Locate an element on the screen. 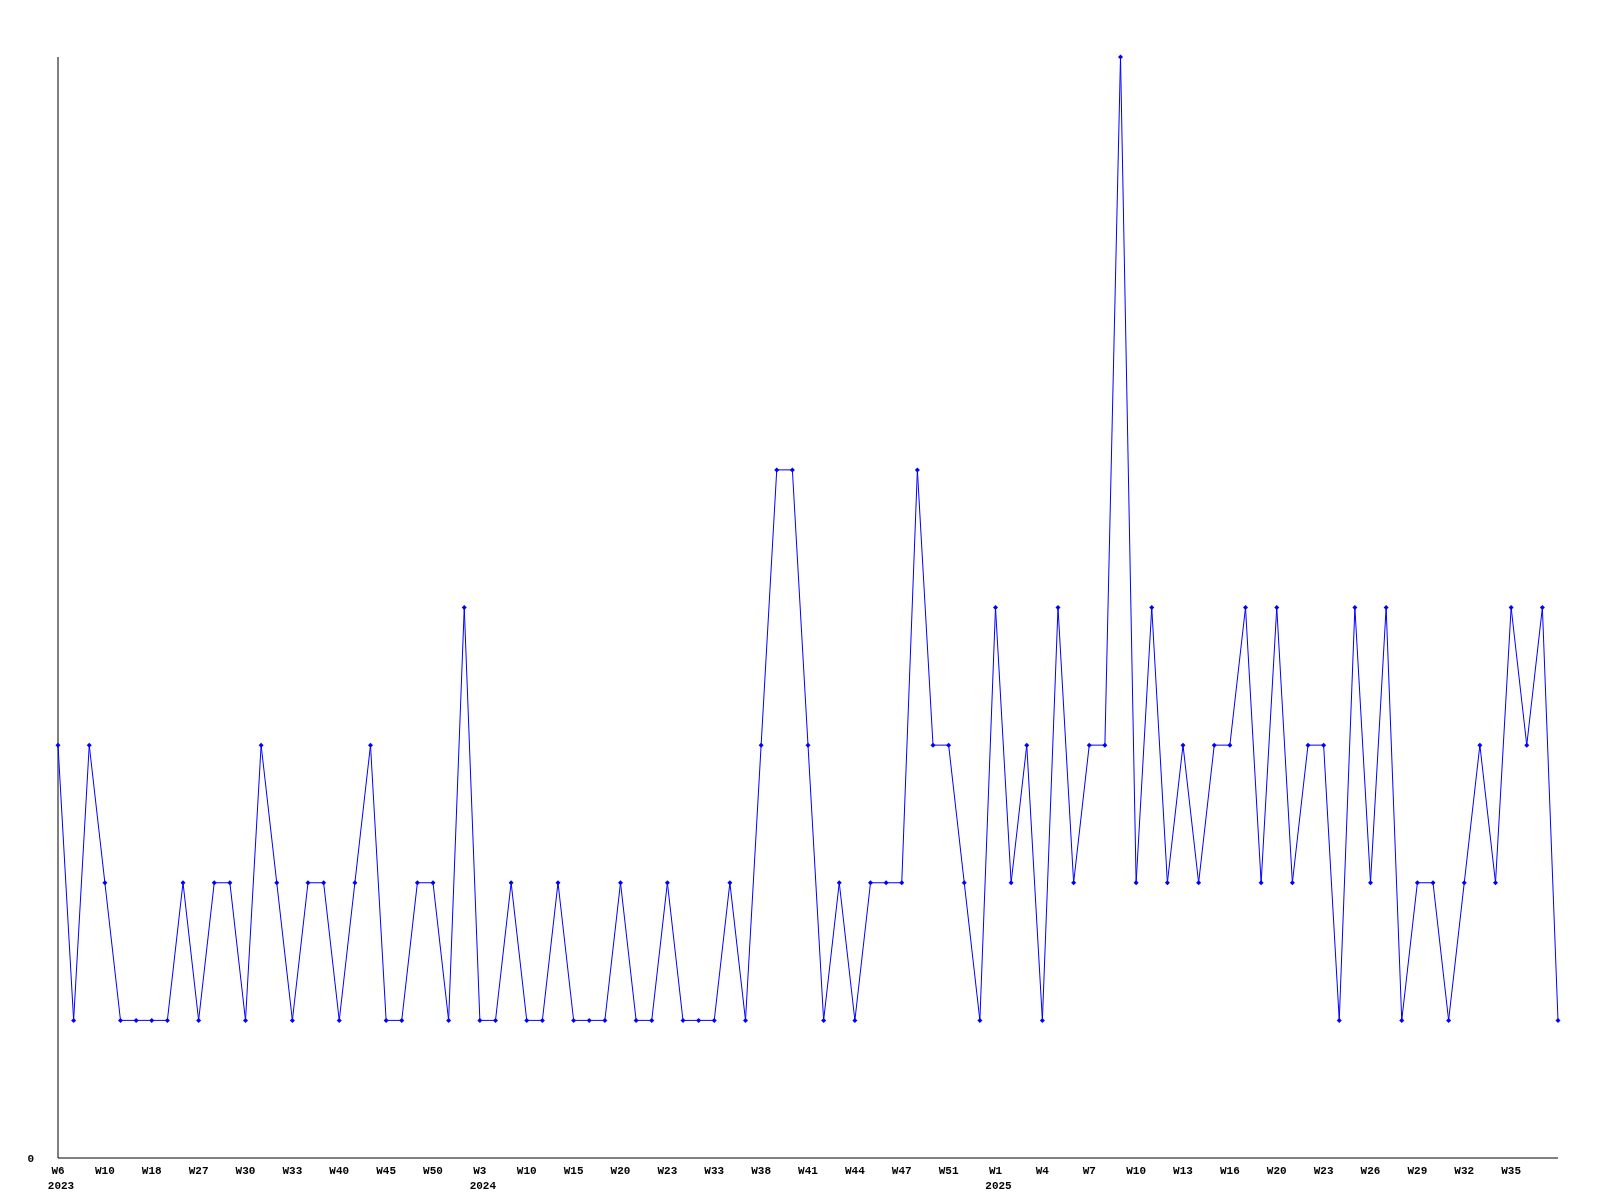 Image resolution: width=1600 pixels, height=1200 pixels. x-tick-label: W4 is located at coordinates (1042, 1171).